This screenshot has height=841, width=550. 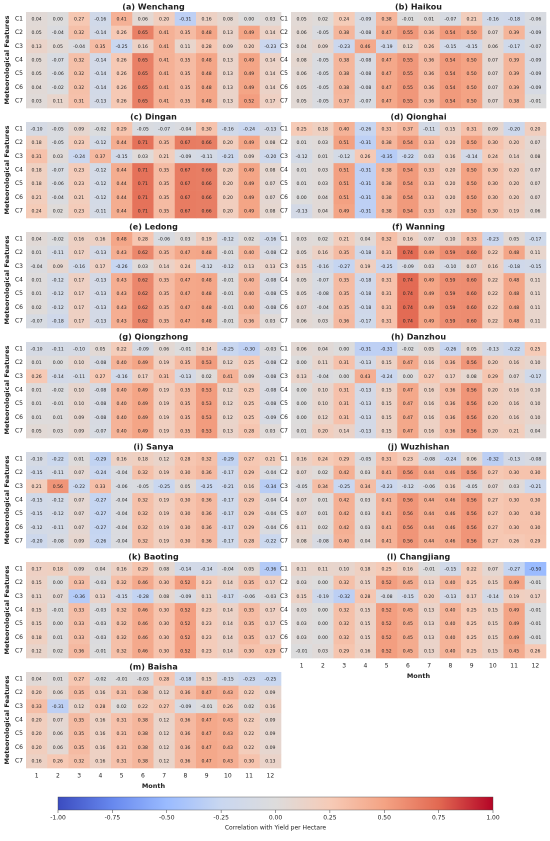 What do you see at coordinates (365, 19) in the screenshot?
I see `cell-label: -0.09` at bounding box center [365, 19].